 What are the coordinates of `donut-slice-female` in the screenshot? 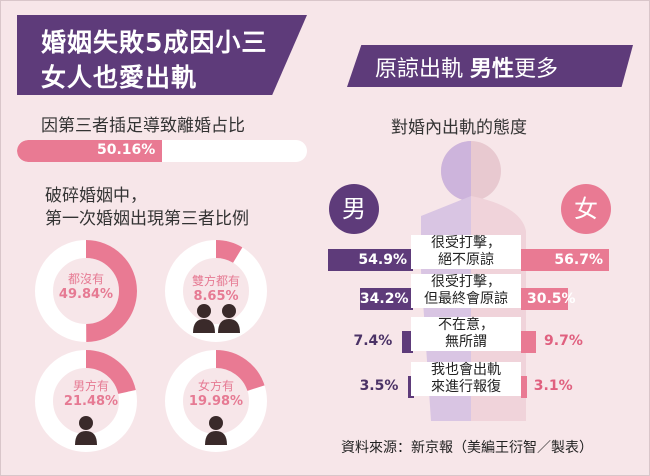 It's located at (216, 401).